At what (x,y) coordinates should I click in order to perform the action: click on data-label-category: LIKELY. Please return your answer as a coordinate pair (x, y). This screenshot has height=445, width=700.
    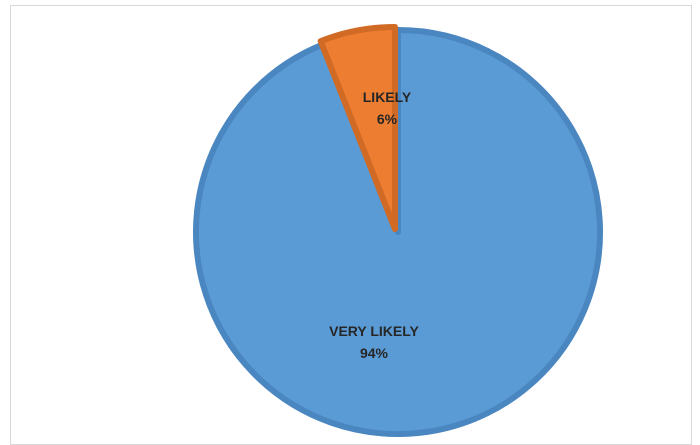
    Looking at the image, I should click on (387, 97).